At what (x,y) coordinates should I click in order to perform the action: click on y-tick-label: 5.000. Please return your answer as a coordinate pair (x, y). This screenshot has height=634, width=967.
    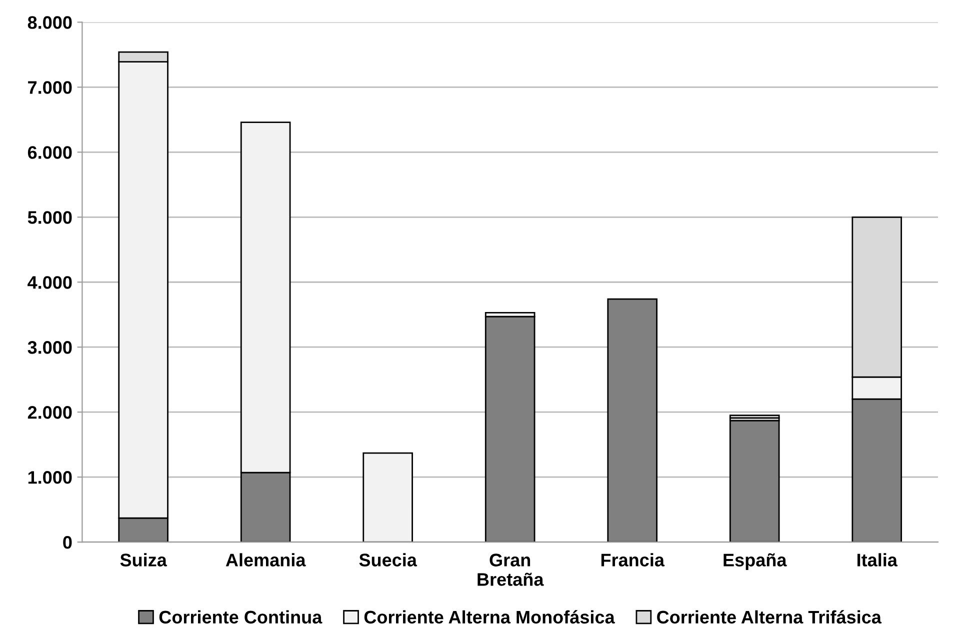
    Looking at the image, I should click on (50, 217).